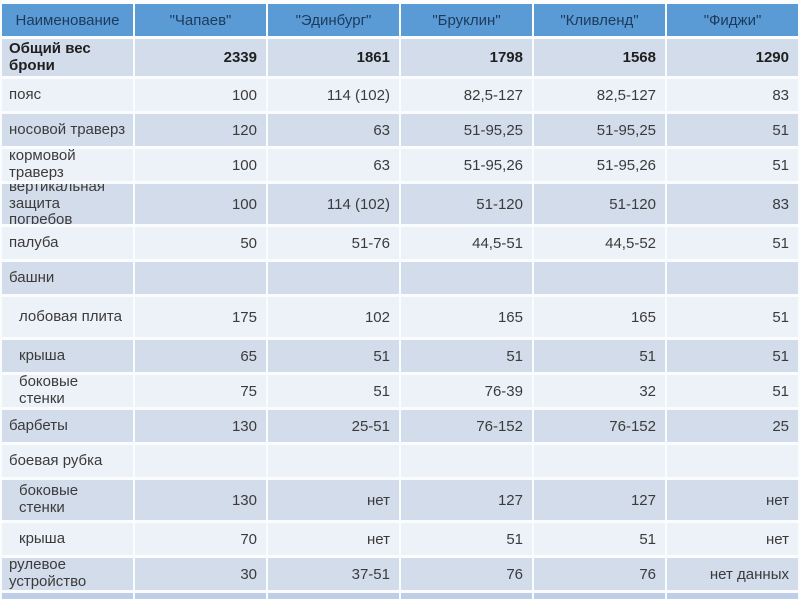 The width and height of the screenshot is (800, 599). I want to click on table-row: носовой траверз 120 63 51-95,25 51-95,25 51, so click(400, 130).